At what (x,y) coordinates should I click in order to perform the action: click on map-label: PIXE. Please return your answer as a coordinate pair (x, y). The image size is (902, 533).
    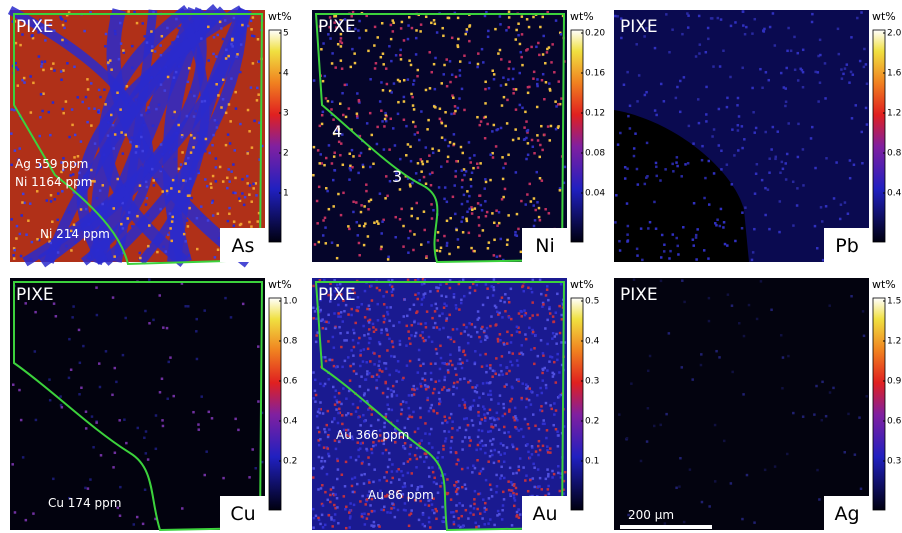
    Looking at the image, I should click on (639, 295).